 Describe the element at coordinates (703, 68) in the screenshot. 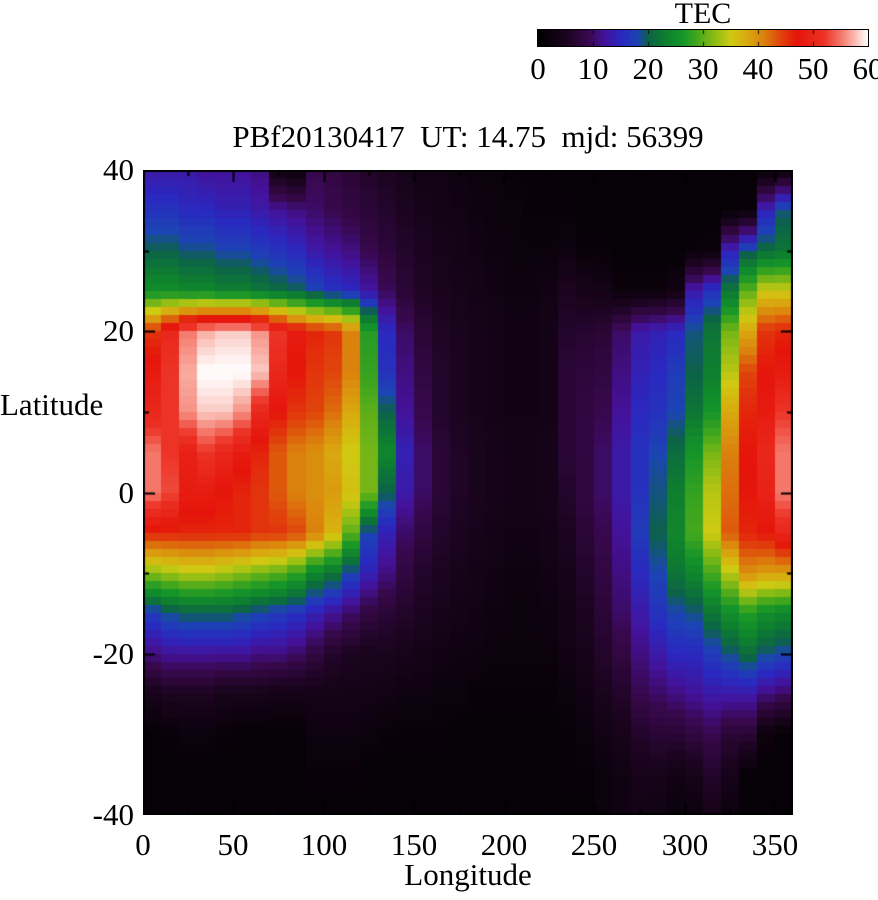

I see `colorbar-tick-label: 30` at that location.